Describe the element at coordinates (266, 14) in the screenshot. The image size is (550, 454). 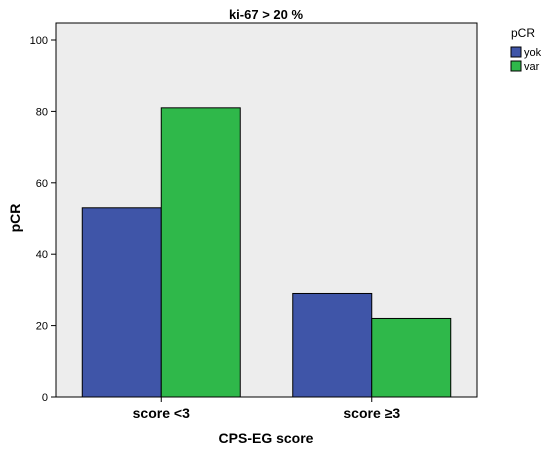
I see `chart-title: ki-67 > 20 %` at that location.